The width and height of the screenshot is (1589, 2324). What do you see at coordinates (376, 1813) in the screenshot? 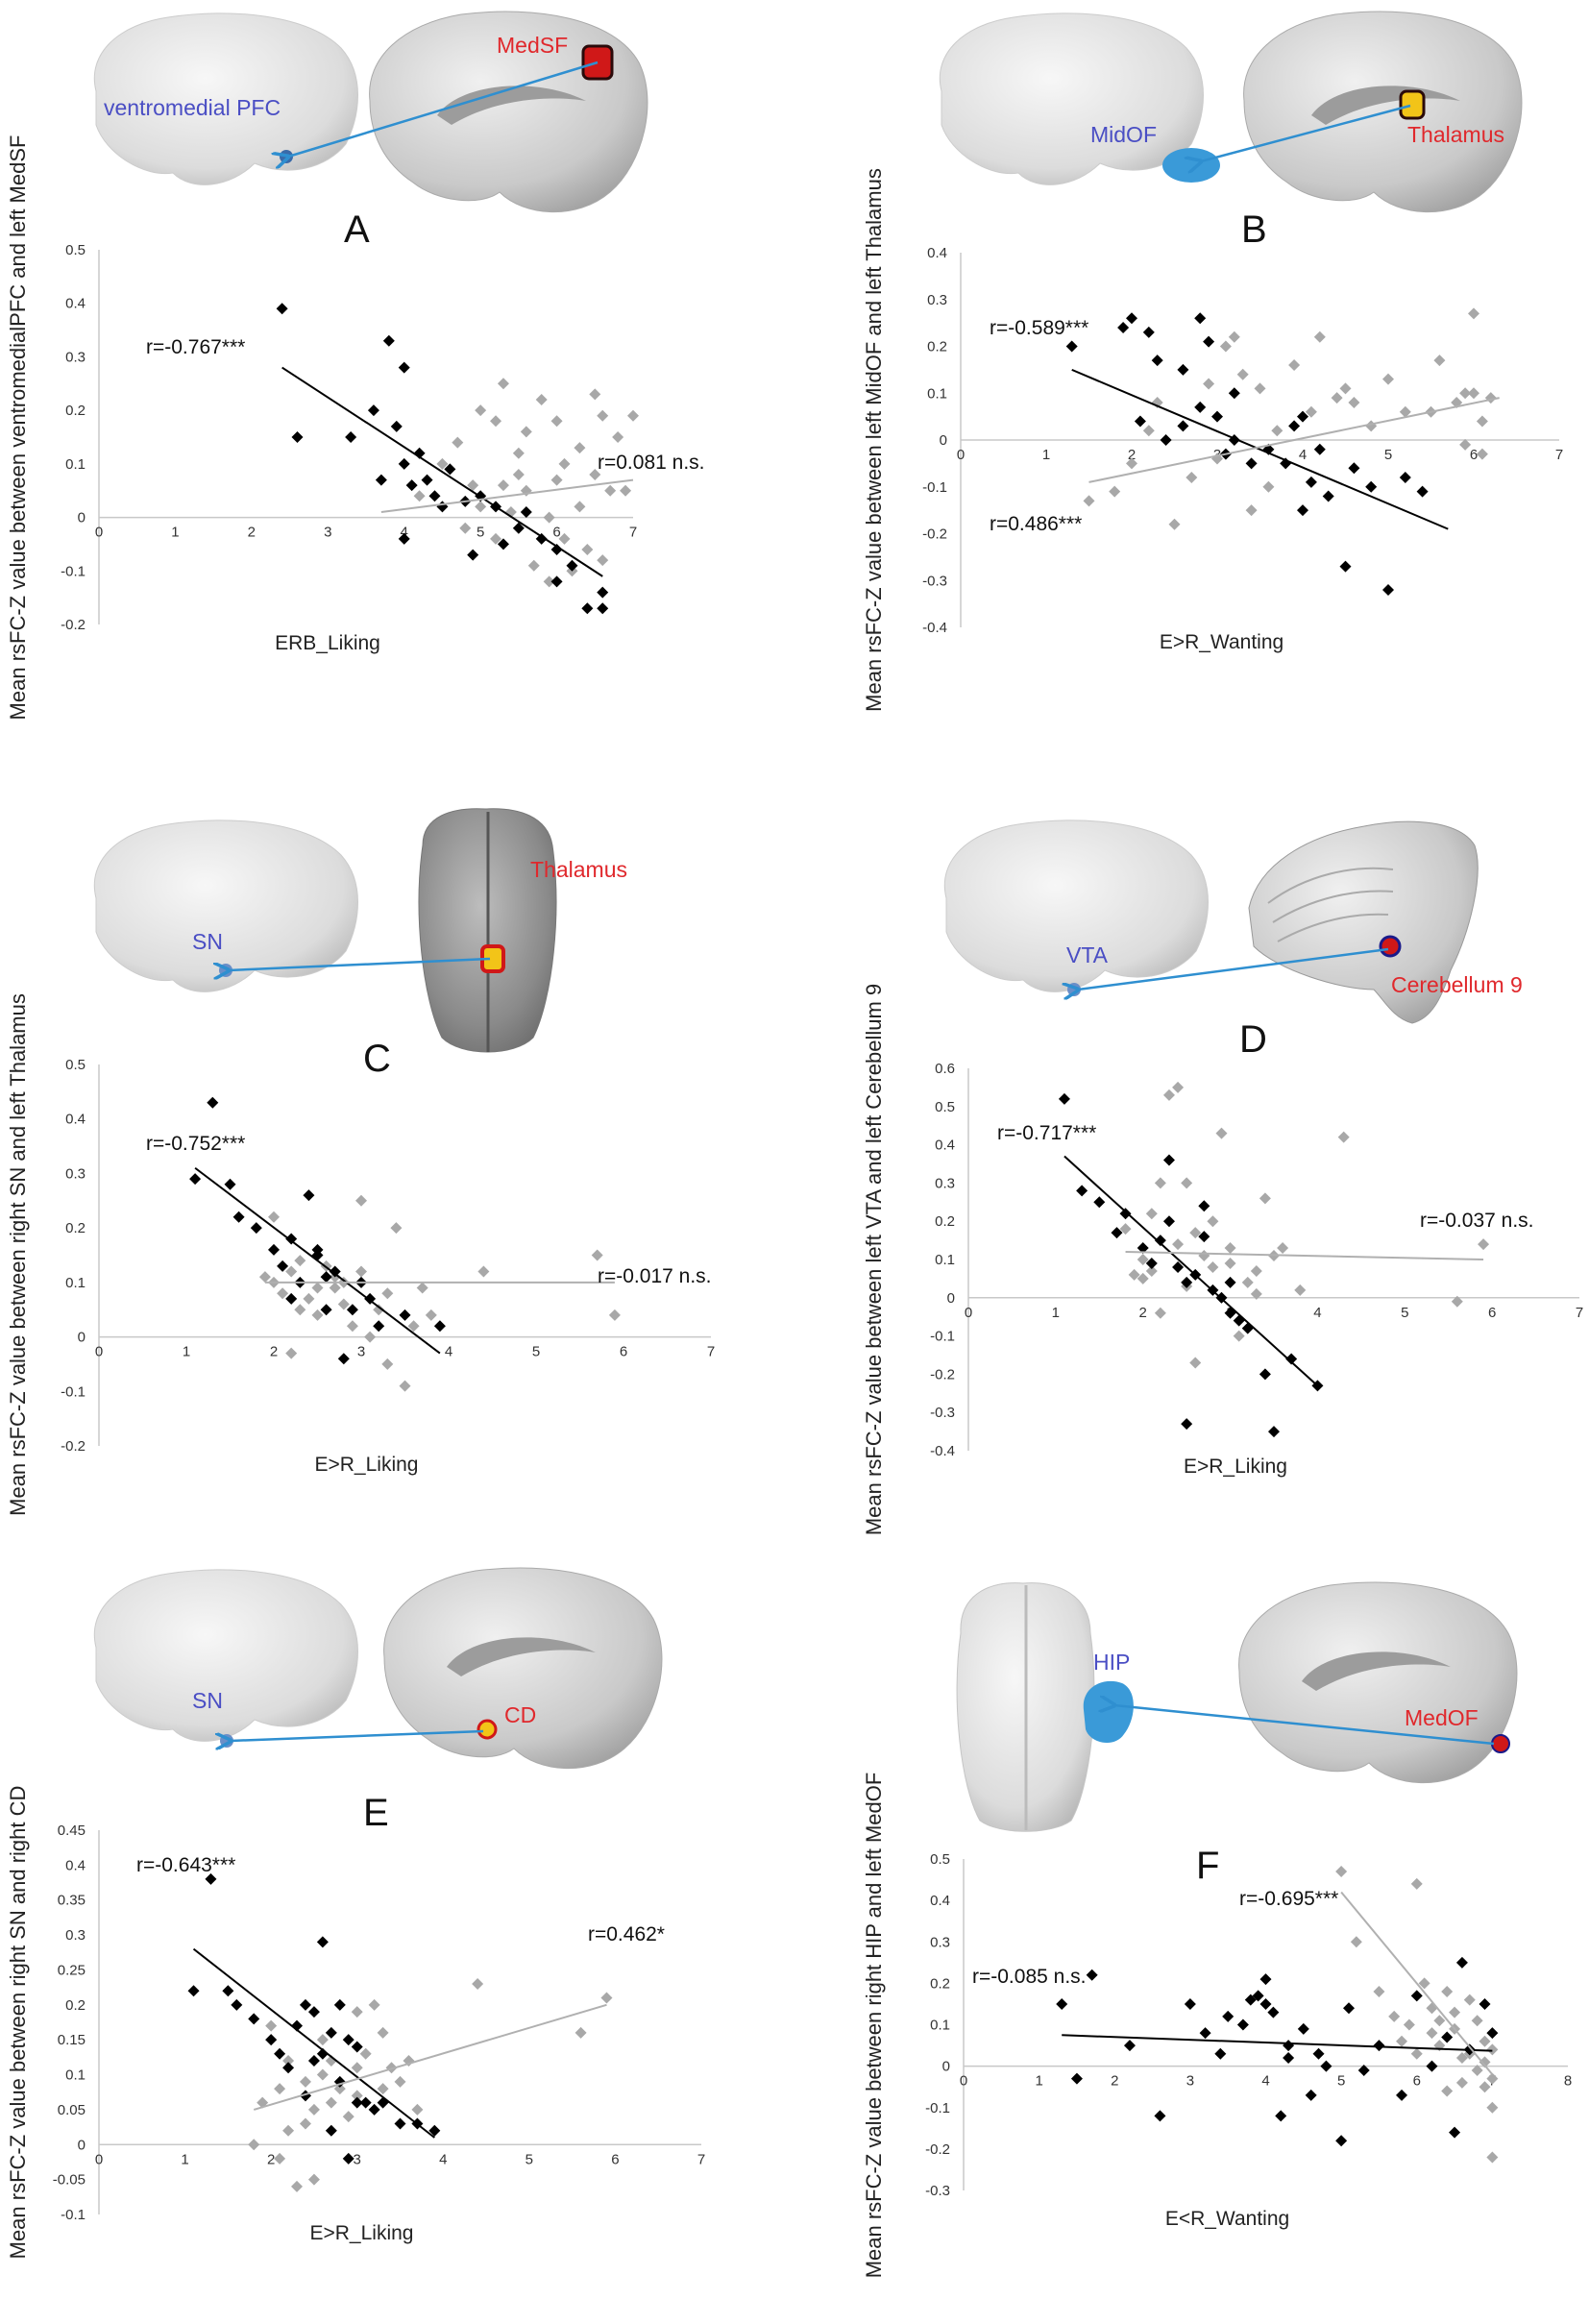
I see `panel-letter-e: E` at bounding box center [376, 1813].